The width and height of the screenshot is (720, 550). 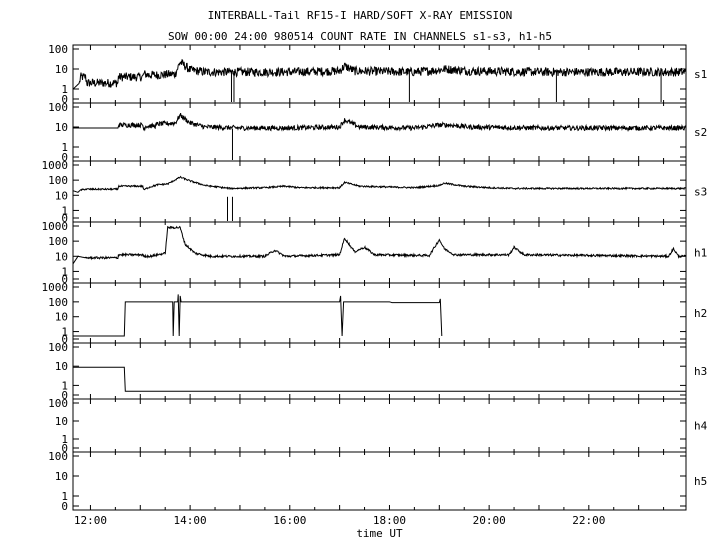 What do you see at coordinates (380, 122) in the screenshot?
I see `series-line-s2` at bounding box center [380, 122].